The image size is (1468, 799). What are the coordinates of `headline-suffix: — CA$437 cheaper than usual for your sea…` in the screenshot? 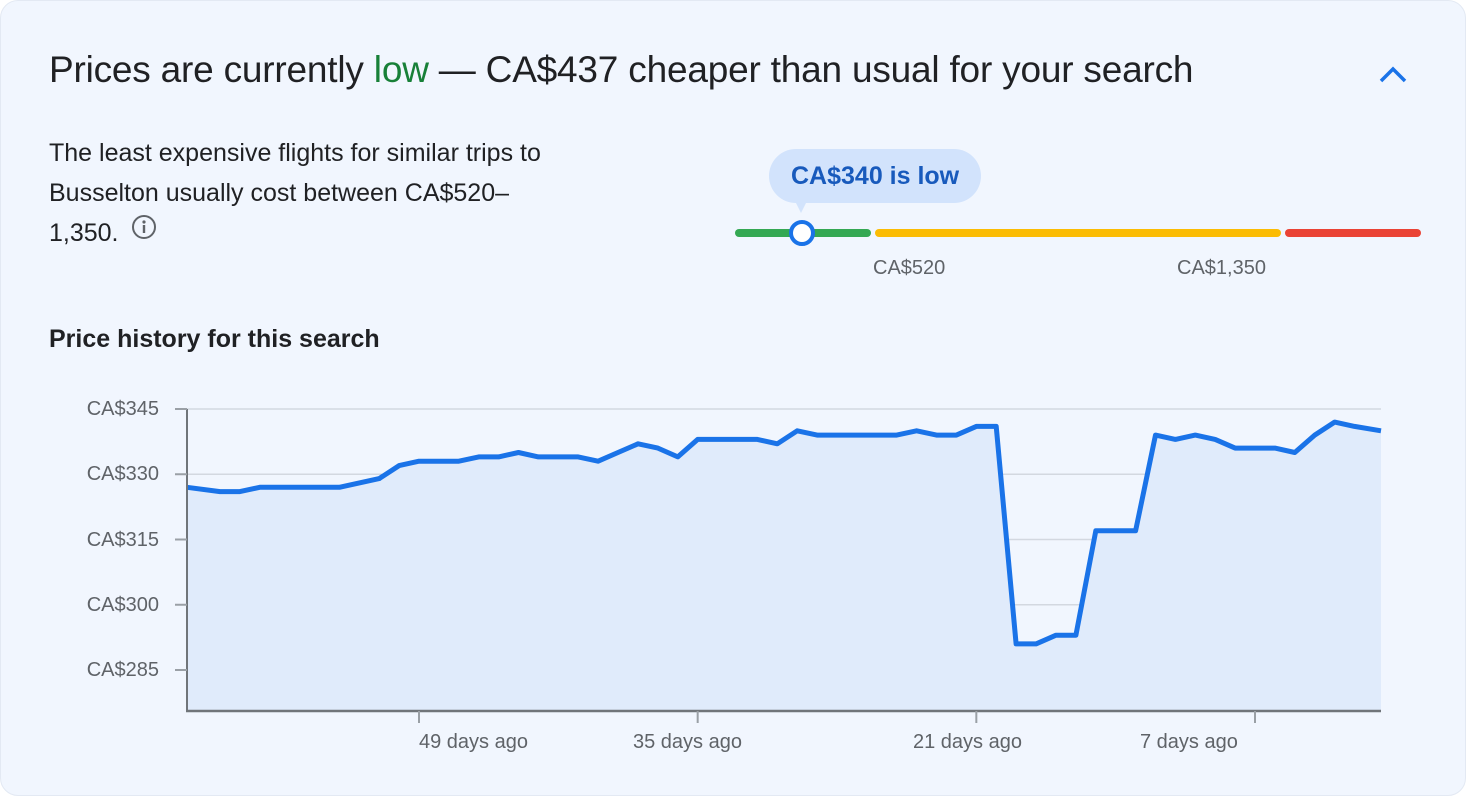 It's located at (811, 69).